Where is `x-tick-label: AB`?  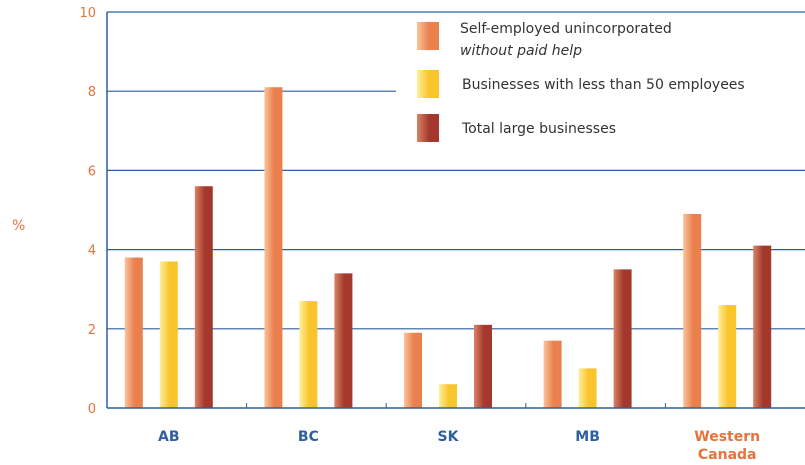
x-tick-label: AB is located at coordinates (169, 437).